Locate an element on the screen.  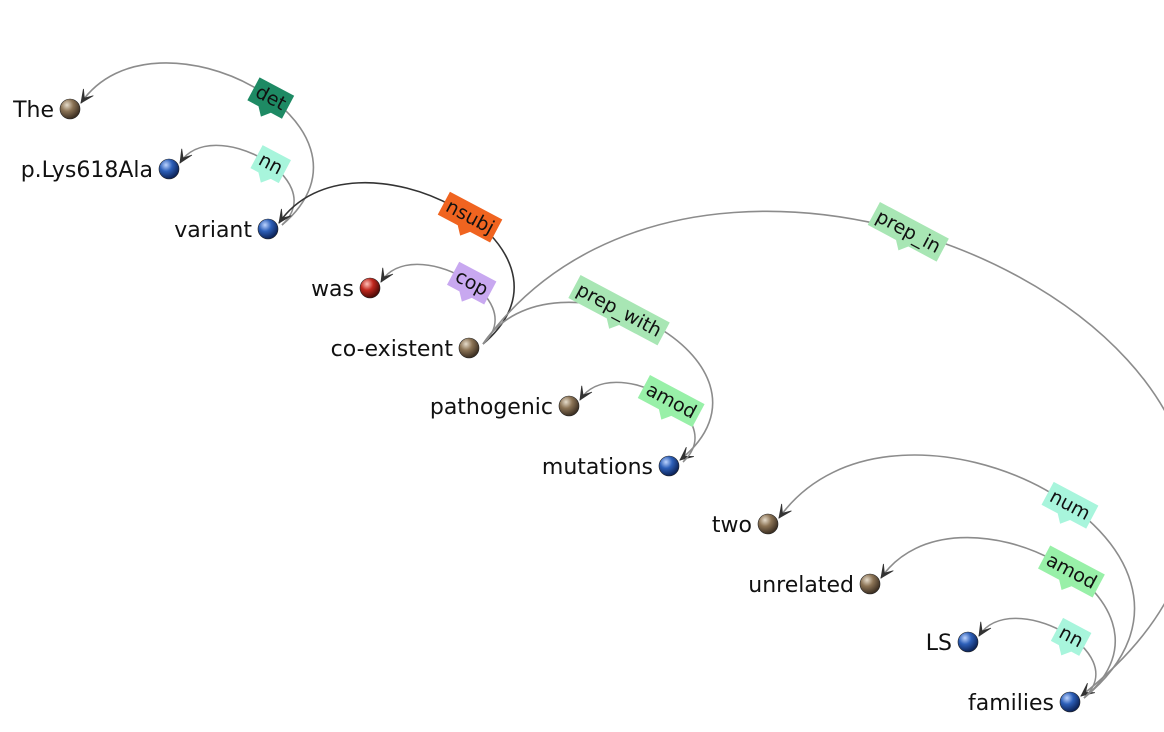
word-node-co-existent: co-existent is located at coordinates (405, 349).